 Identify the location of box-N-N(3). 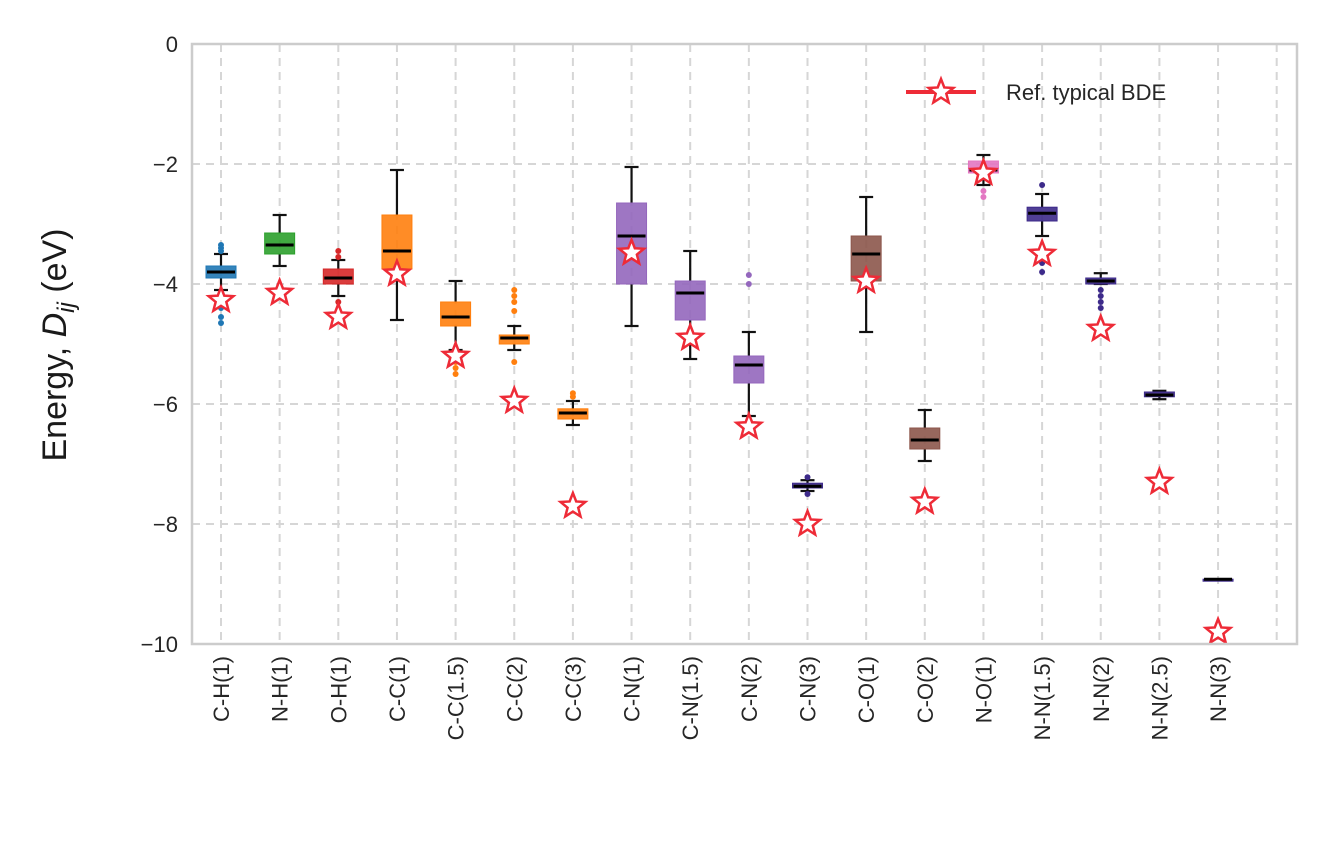
(1218, 579).